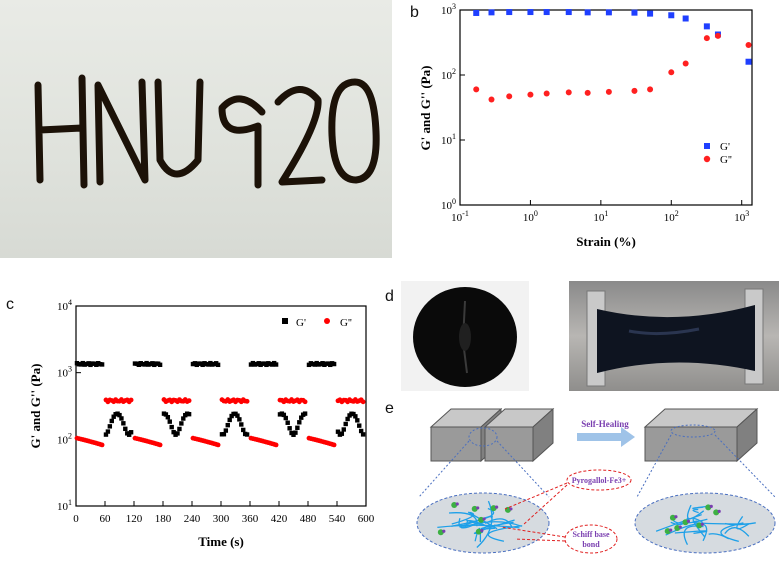 The height and width of the screenshot is (562, 781). What do you see at coordinates (389, 408) in the screenshot?
I see `panel-label-e: e` at bounding box center [389, 408].